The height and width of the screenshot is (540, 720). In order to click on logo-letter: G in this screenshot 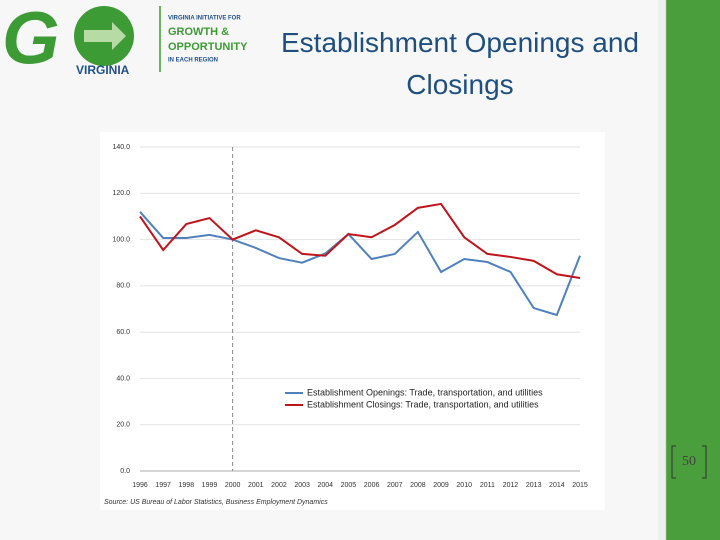, I will do `click(31, 40)`.